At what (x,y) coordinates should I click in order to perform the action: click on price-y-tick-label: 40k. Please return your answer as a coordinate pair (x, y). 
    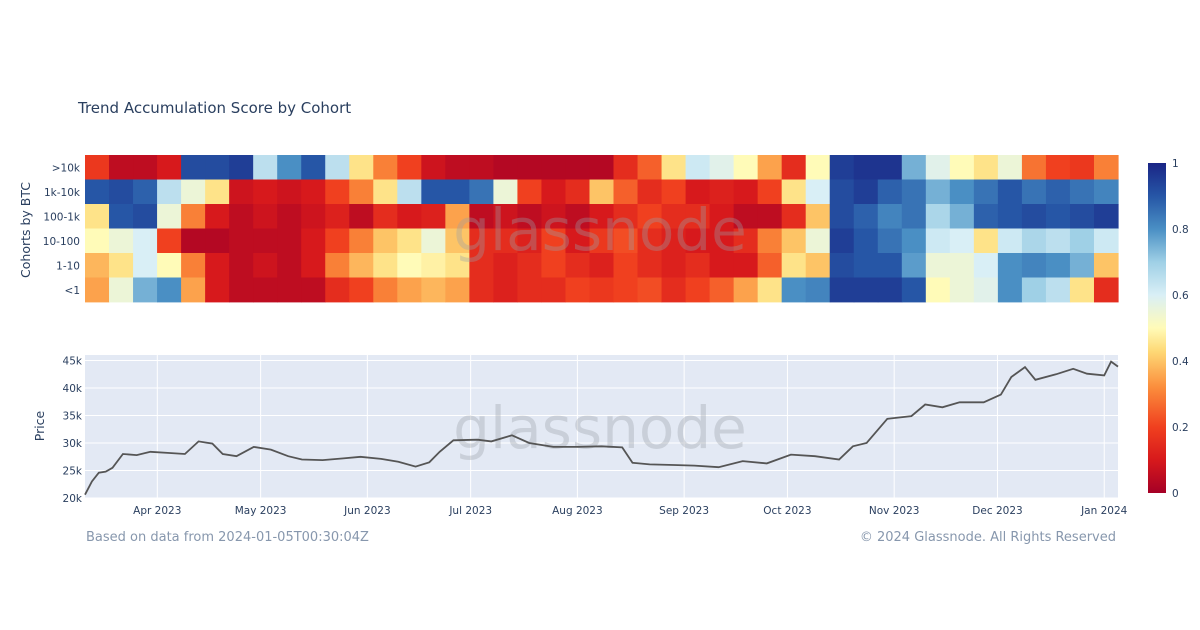
    Looking at the image, I should click on (73, 389).